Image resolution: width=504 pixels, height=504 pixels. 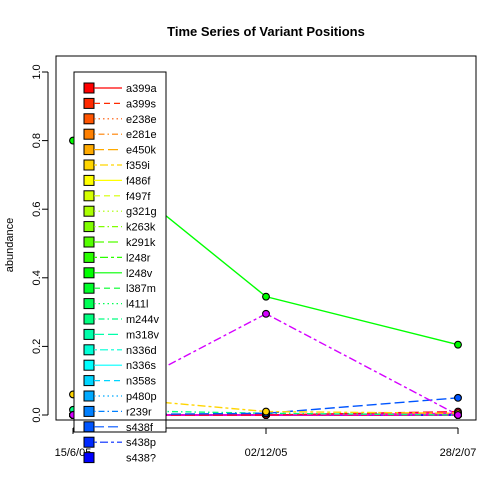 What do you see at coordinates (139, 412) in the screenshot?
I see `legend-label: r239r` at bounding box center [139, 412].